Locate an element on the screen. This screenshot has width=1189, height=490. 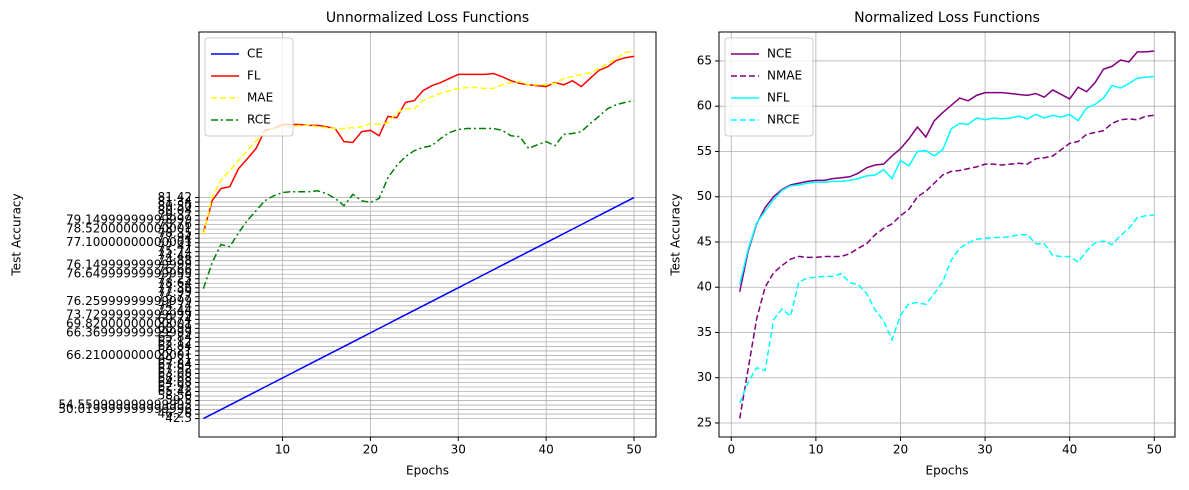
y-tick-label: 35 is located at coordinates (704, 332).